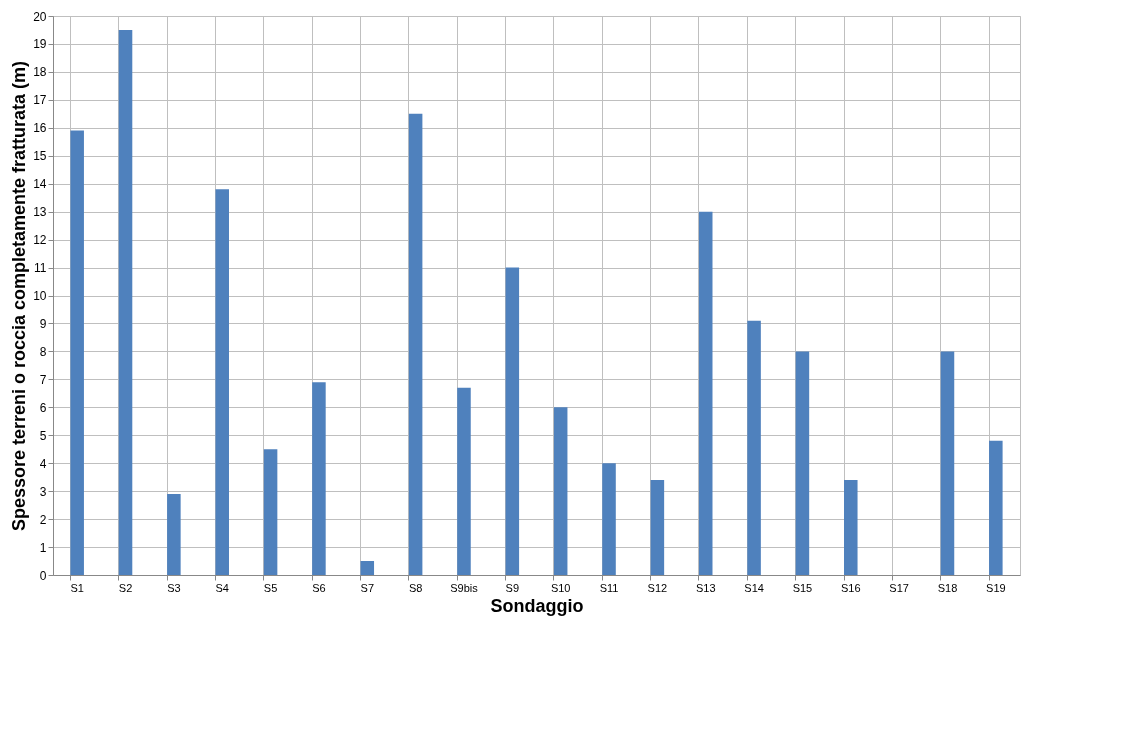  I want to click on y-axis-title: Spessore terreni o roccia completamente fratturata (m), so click(19, 296).